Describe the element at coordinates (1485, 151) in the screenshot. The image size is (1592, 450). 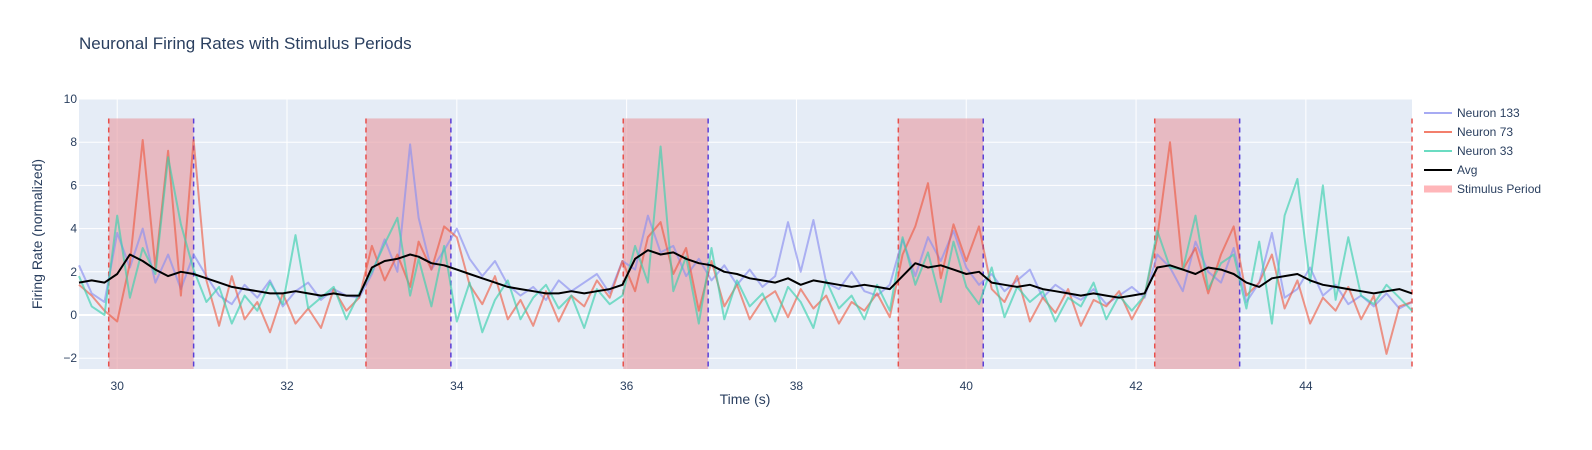
I see `legend-label: Neuron 33` at that location.